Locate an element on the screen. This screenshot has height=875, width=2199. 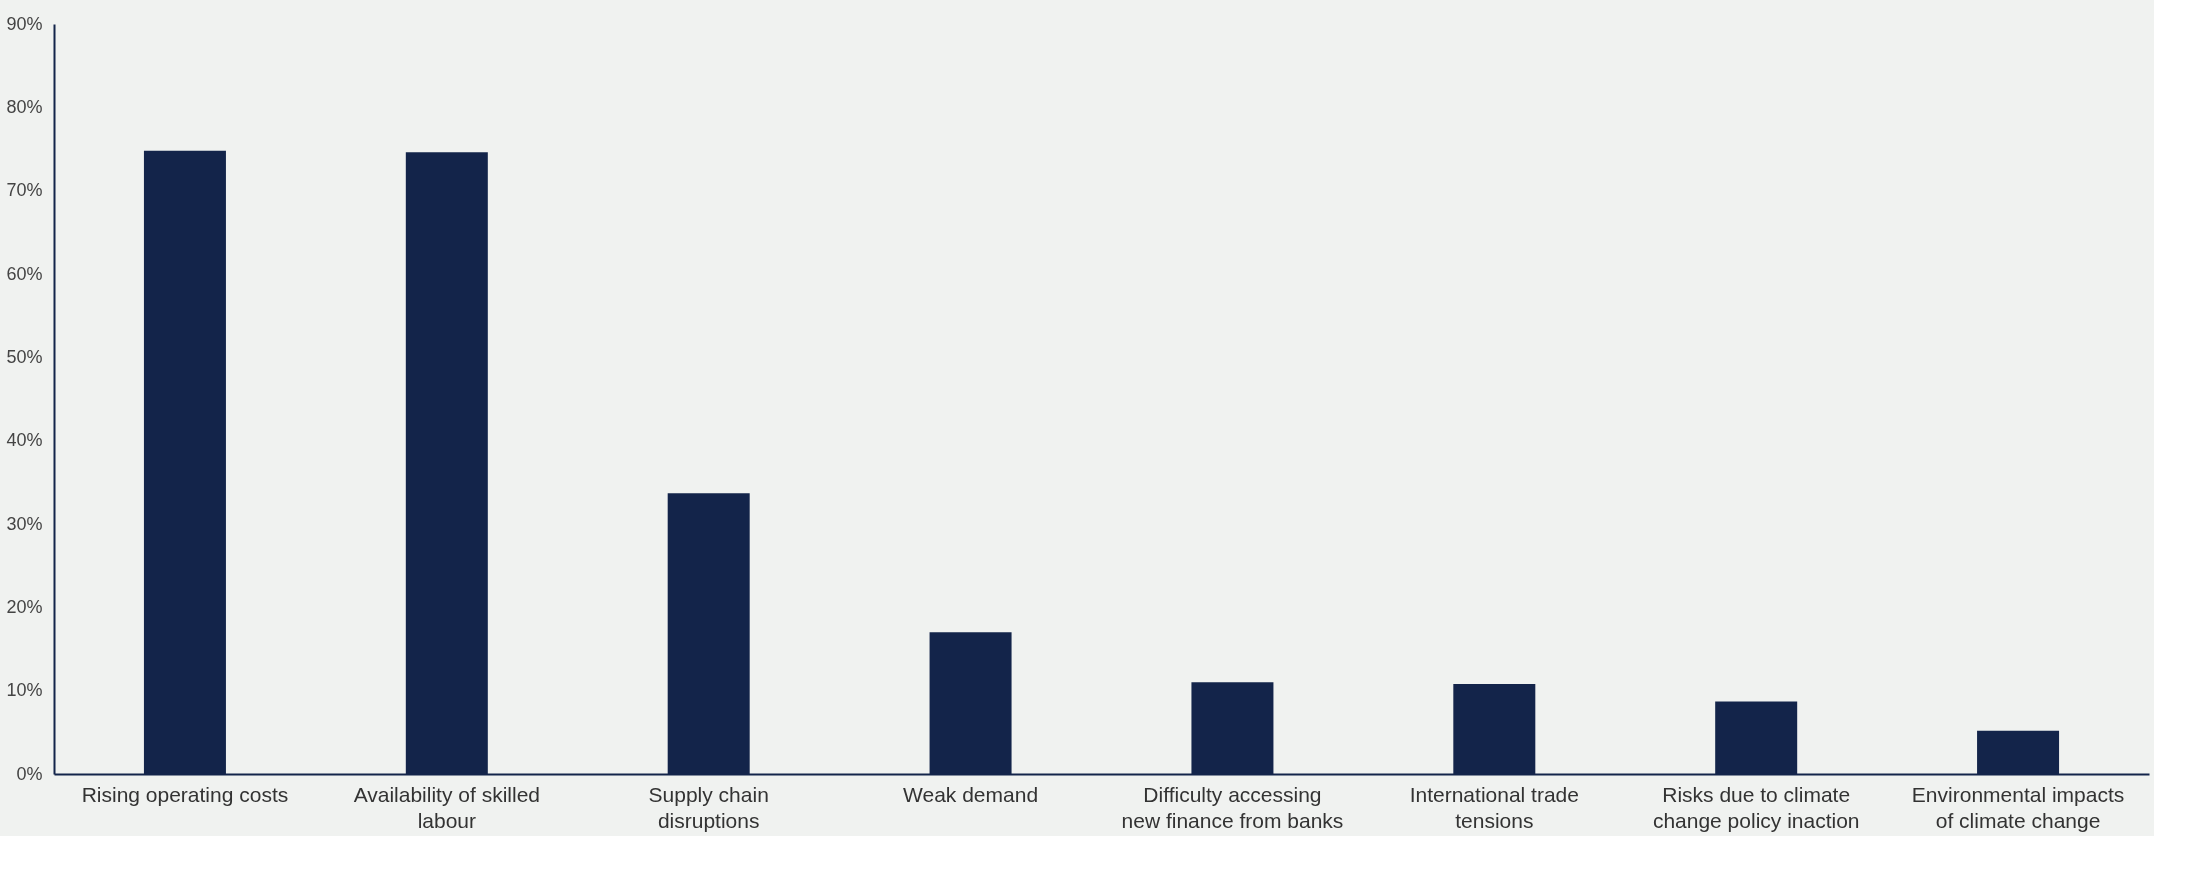
y-tick-label: 70% is located at coordinates (24, 190).